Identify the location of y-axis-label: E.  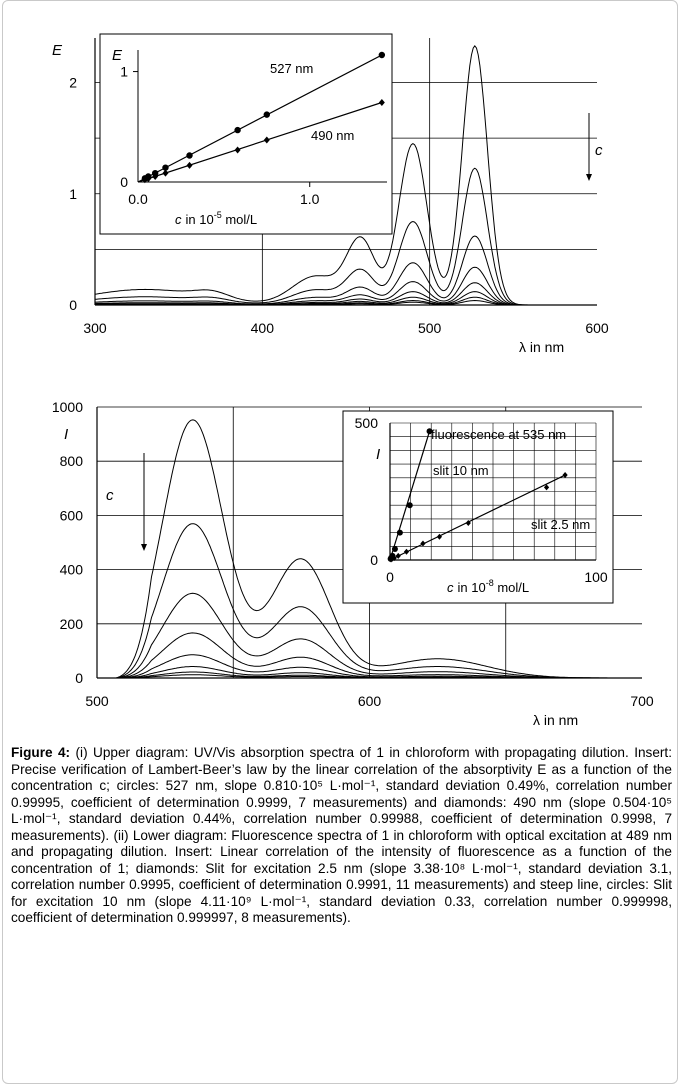
(57, 50).